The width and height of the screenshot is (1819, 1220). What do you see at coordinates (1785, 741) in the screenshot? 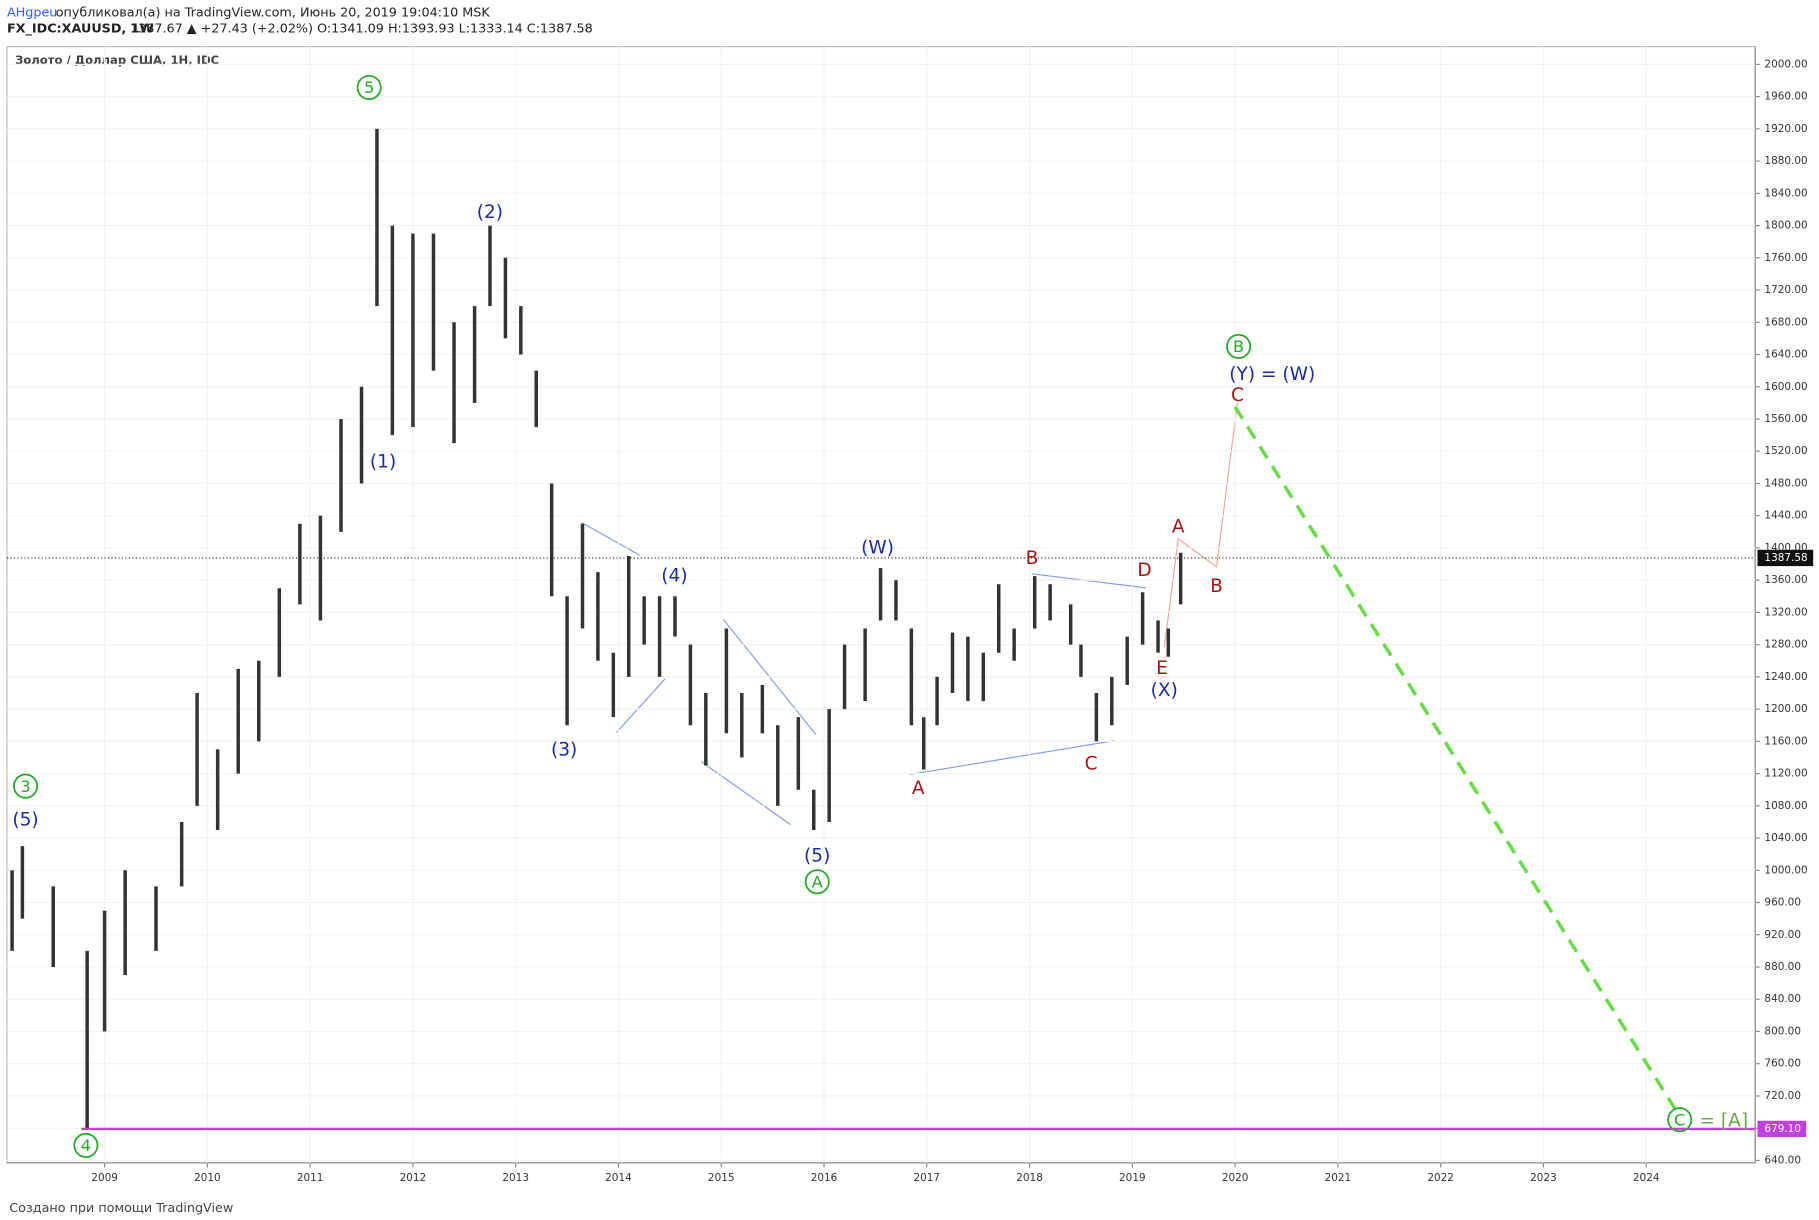
I see `y-tick-label: 1160.00` at bounding box center [1785, 741].